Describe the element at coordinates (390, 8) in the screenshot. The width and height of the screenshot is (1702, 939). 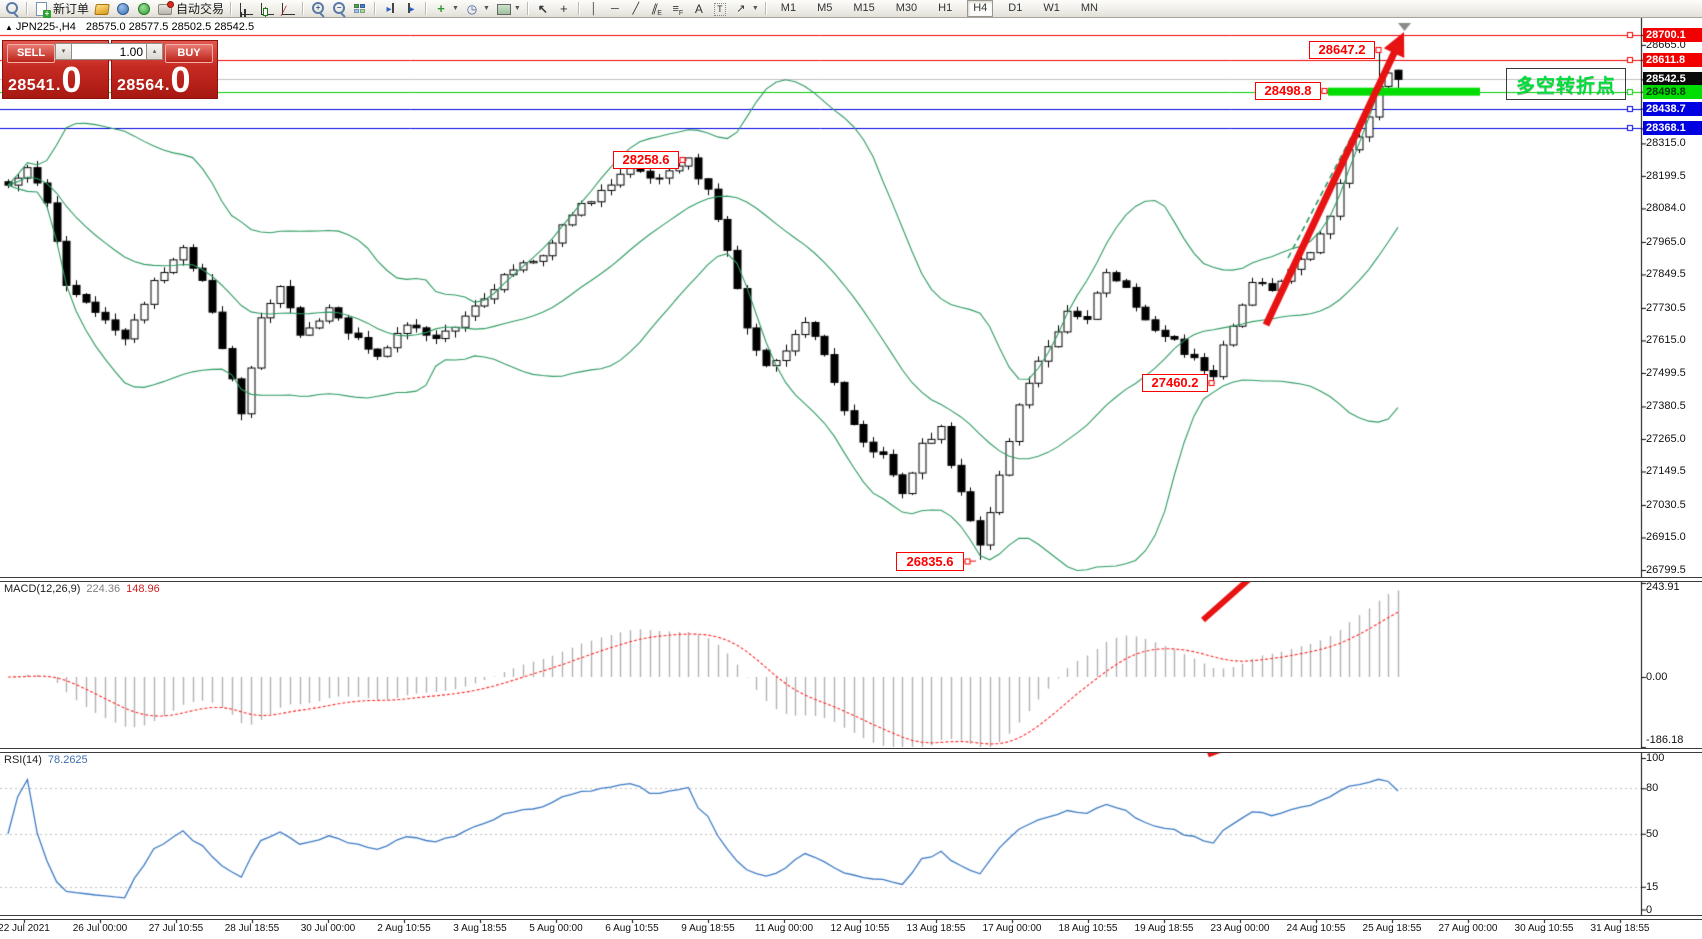
I see `auto-scroll-icon: ▸` at that location.